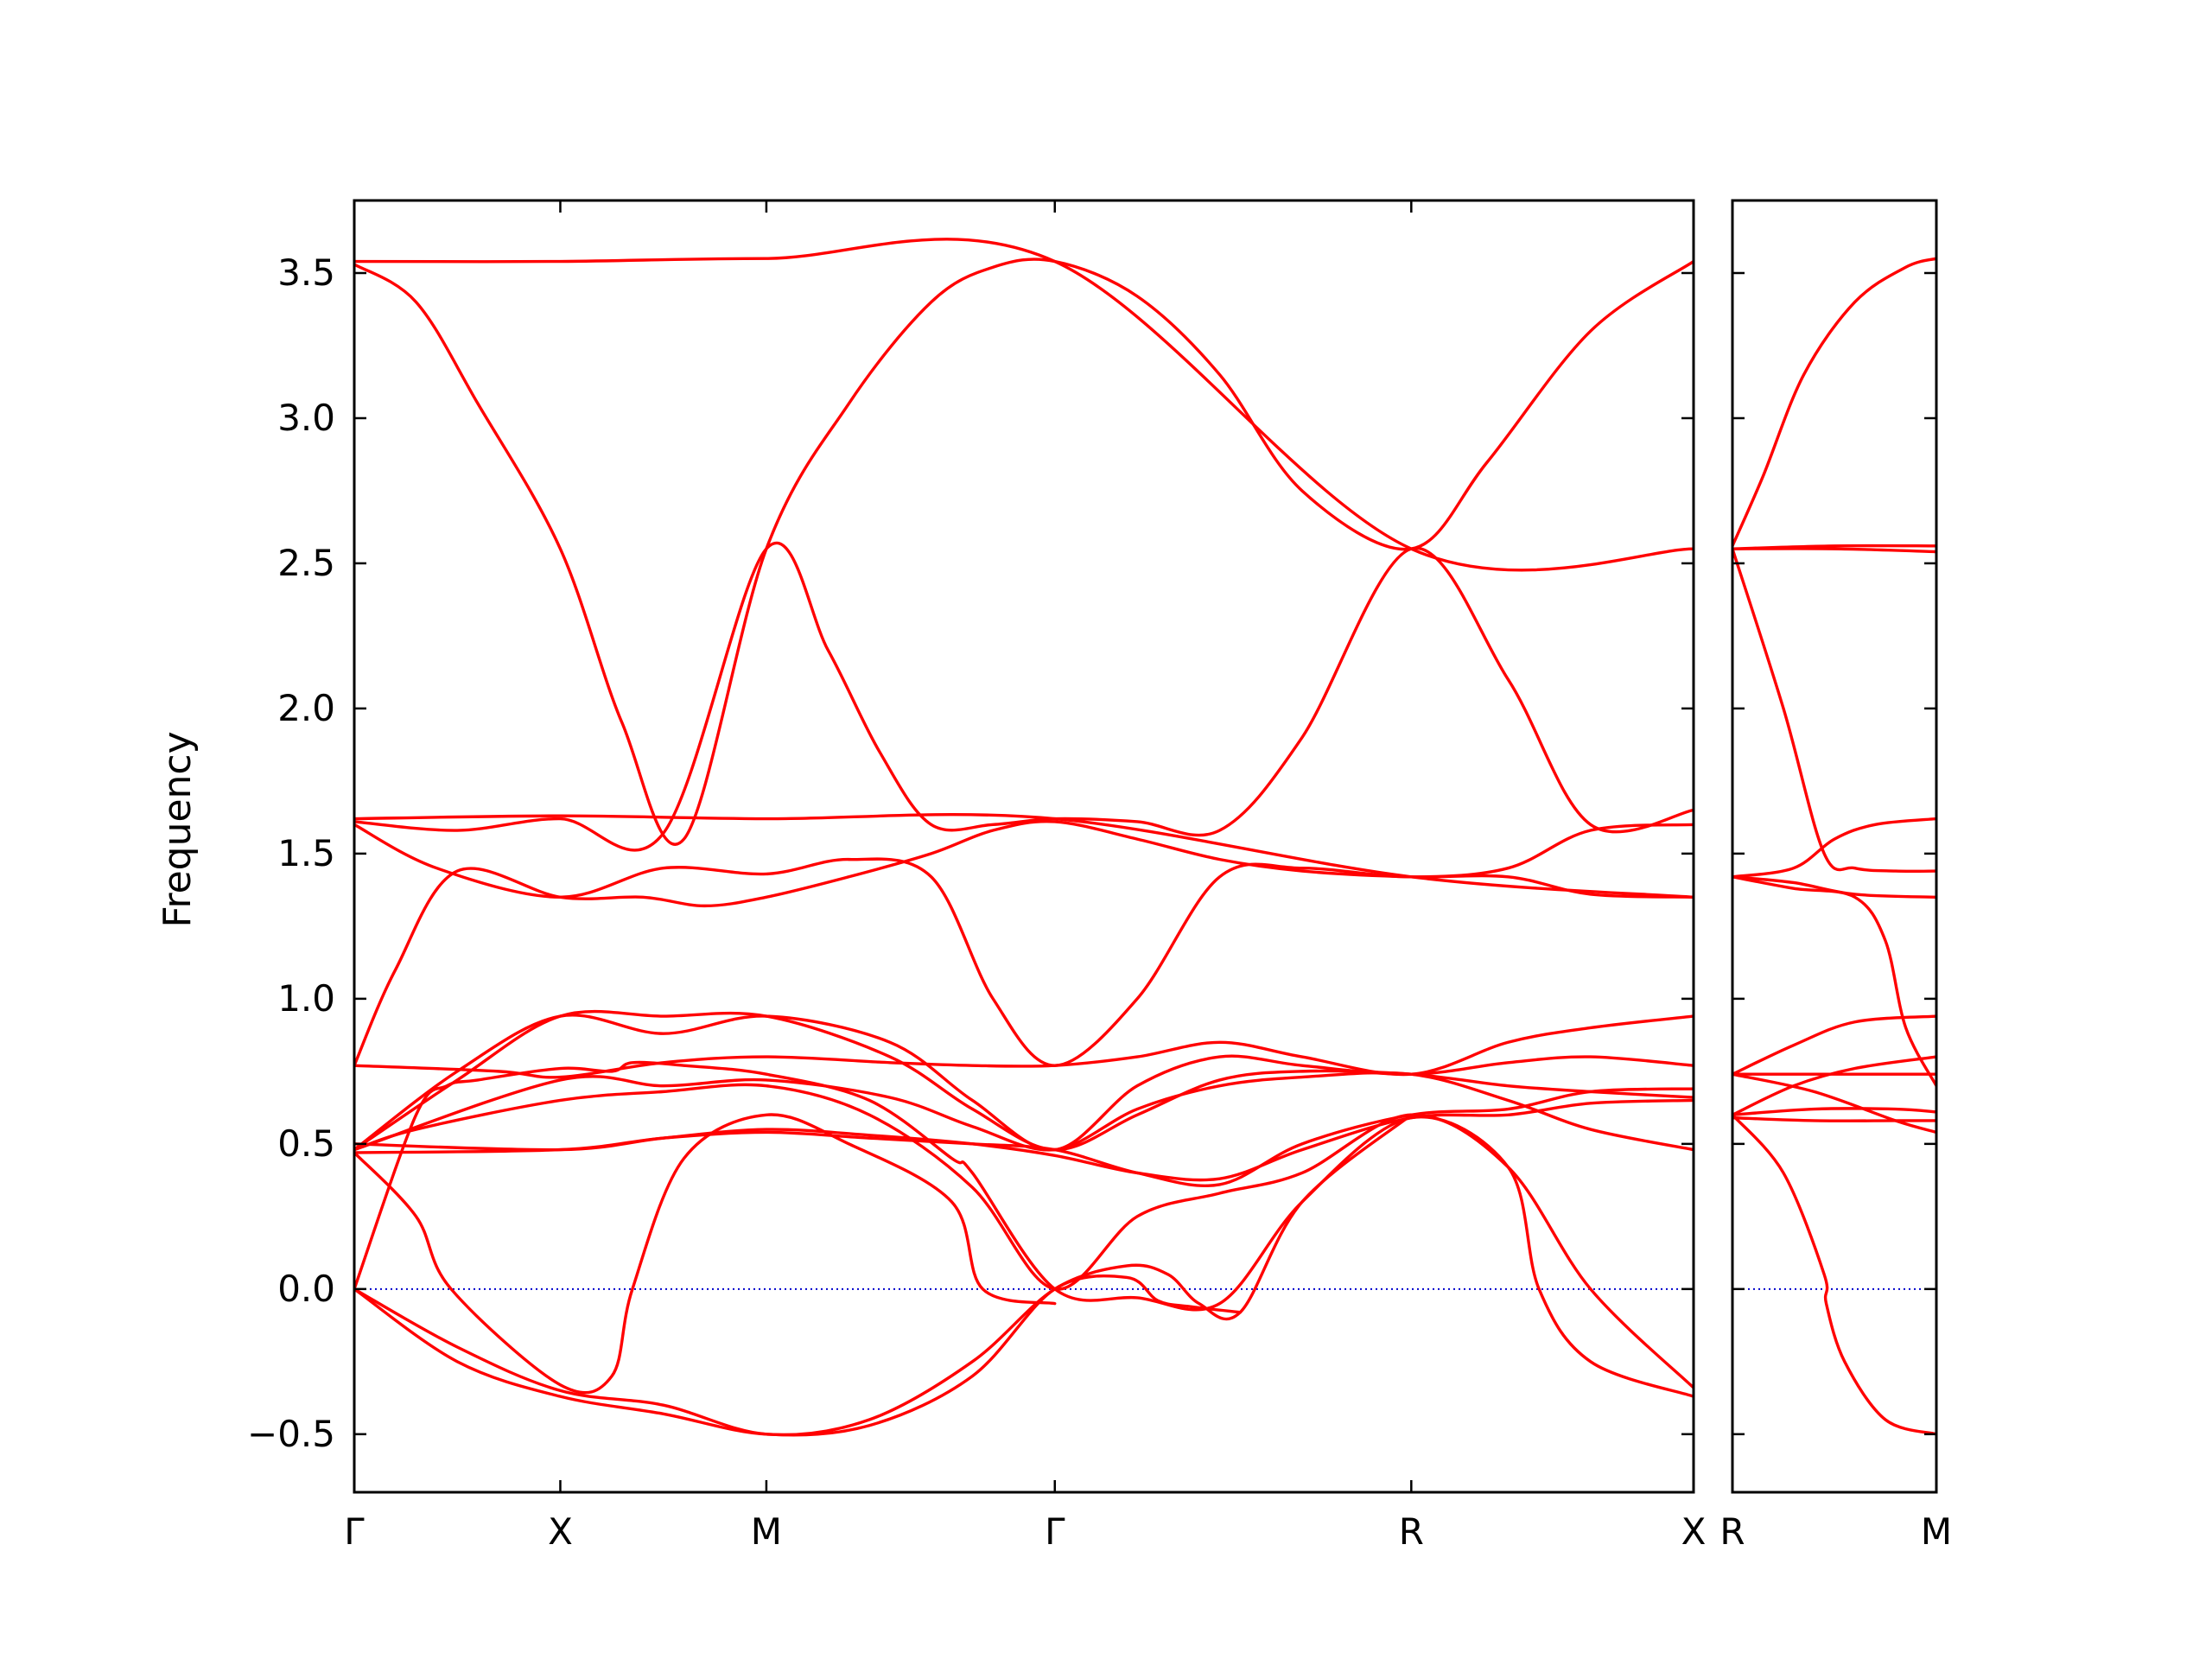  Describe the element at coordinates (178, 829) in the screenshot. I see `y-axis-title: Frequency` at that location.